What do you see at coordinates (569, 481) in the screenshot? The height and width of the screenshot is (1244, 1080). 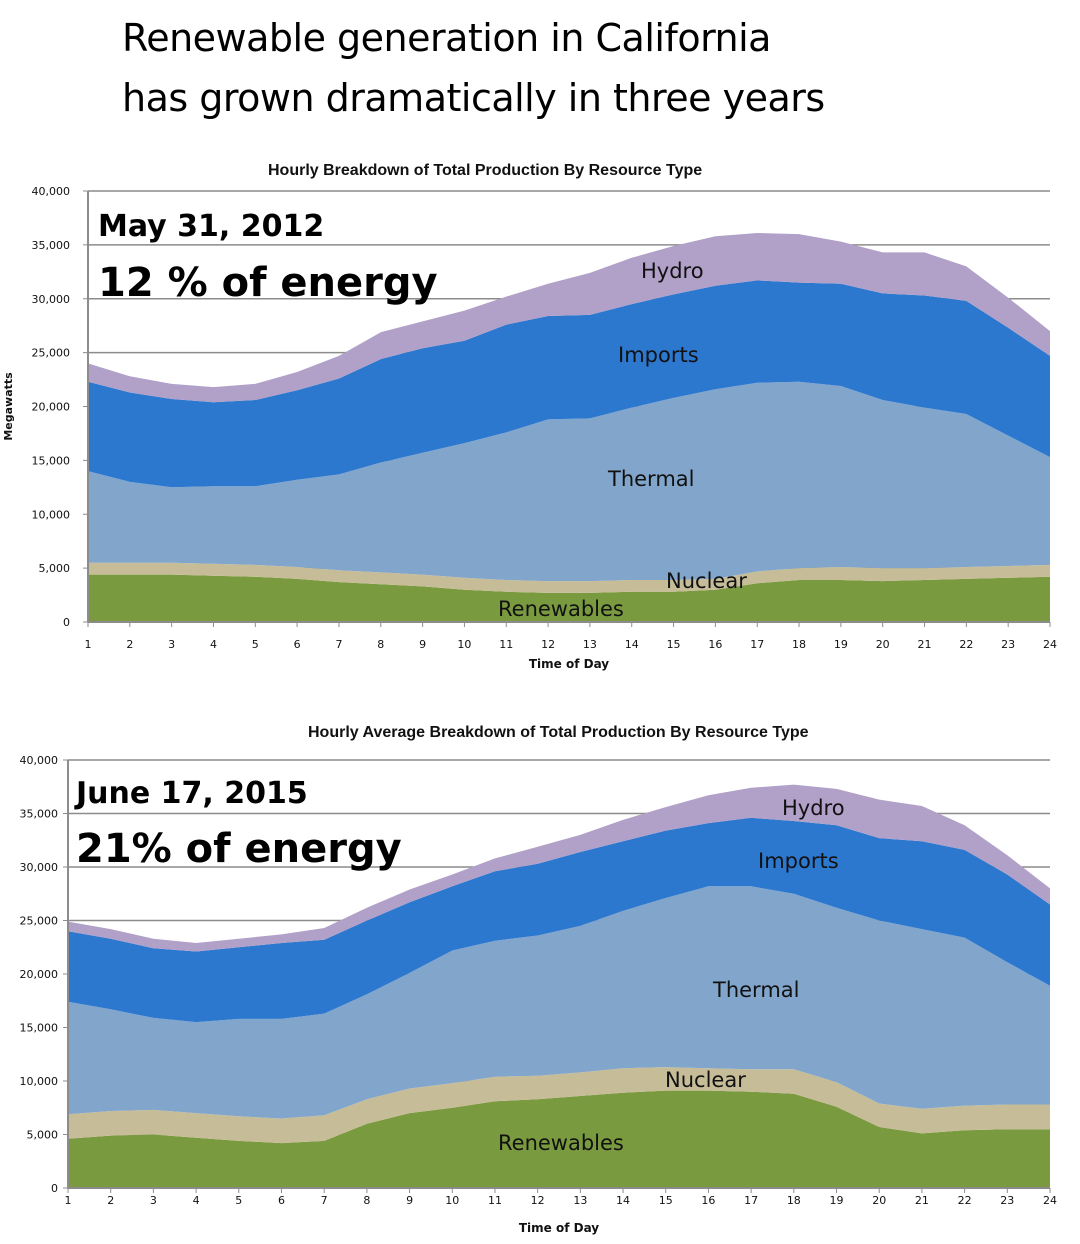 I see `area-thermal` at bounding box center [569, 481].